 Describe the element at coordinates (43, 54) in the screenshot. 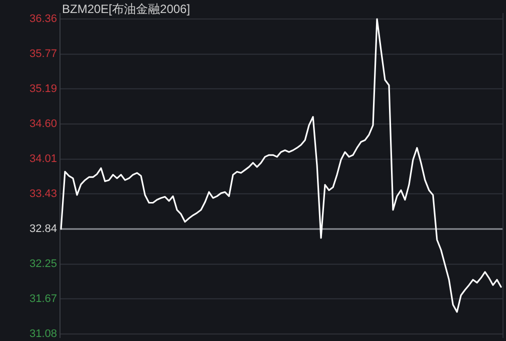

I see `y-tick-label: 35.77` at that location.